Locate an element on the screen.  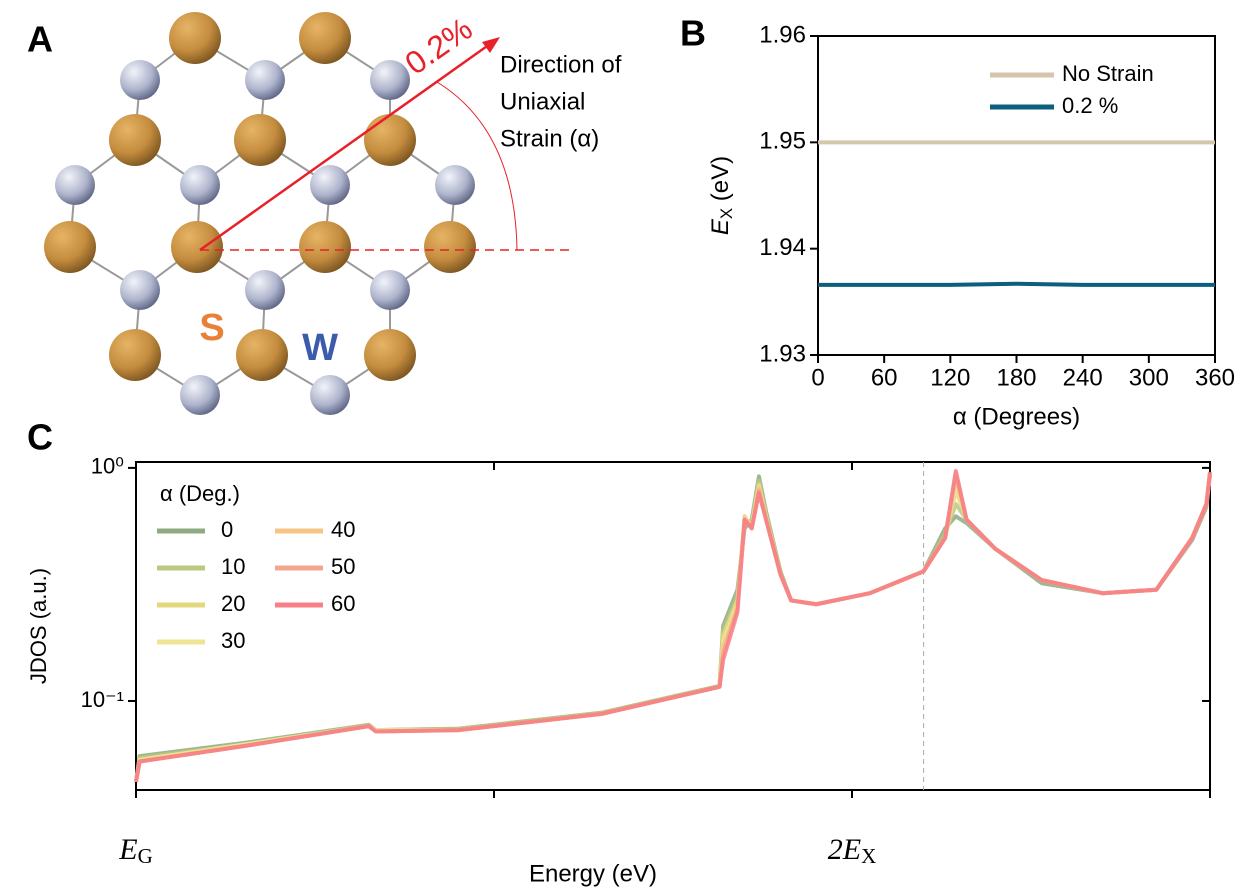
legend-label: 30 is located at coordinates (233, 640).